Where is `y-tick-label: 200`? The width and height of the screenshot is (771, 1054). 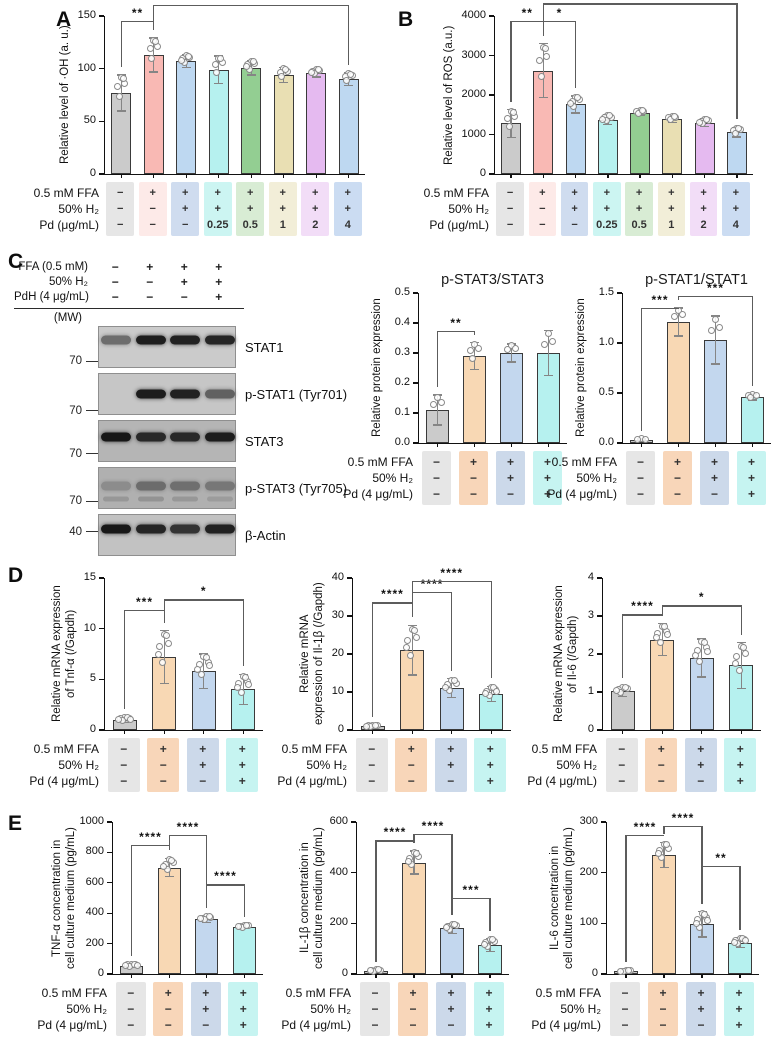 y-tick-label: 200 is located at coordinates (338, 922).